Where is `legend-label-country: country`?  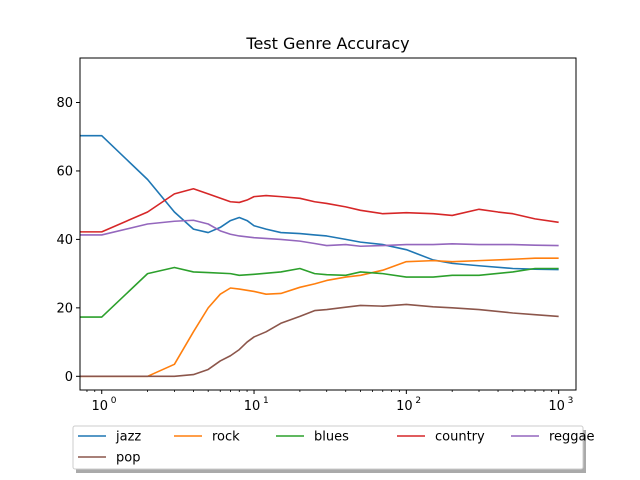
legend-label-country: country is located at coordinates (460, 437).